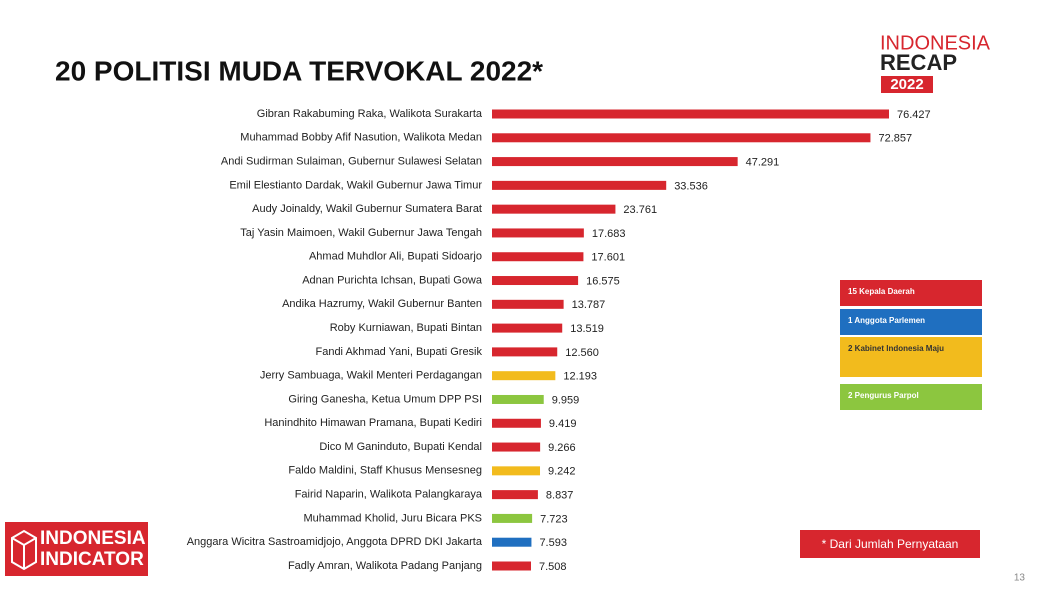 The width and height of the screenshot is (1045, 608). What do you see at coordinates (886, 320) in the screenshot?
I see `legend-label: 1 Anggota Parlemen` at bounding box center [886, 320].